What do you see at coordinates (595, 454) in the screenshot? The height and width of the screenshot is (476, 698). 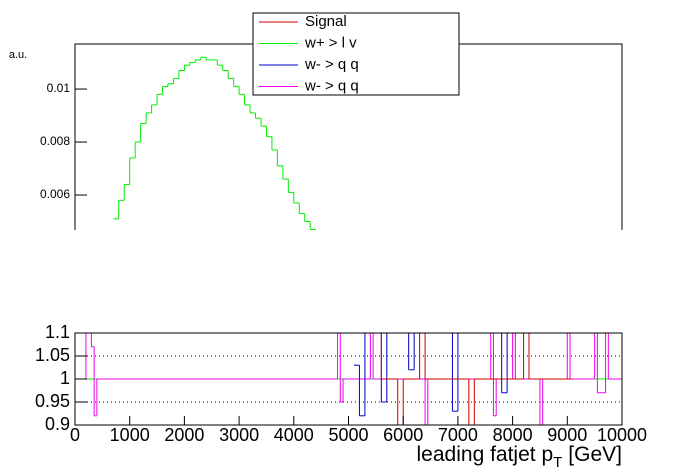 I see `x-axis-label-unit: [GeV]` at bounding box center [595, 454].